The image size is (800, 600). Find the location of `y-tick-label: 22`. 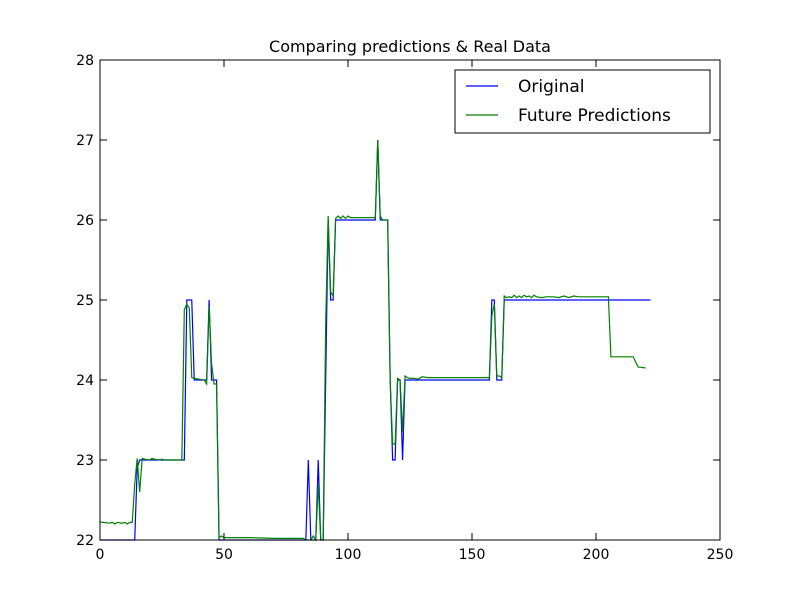

y-tick-label: 22 is located at coordinates (85, 541).